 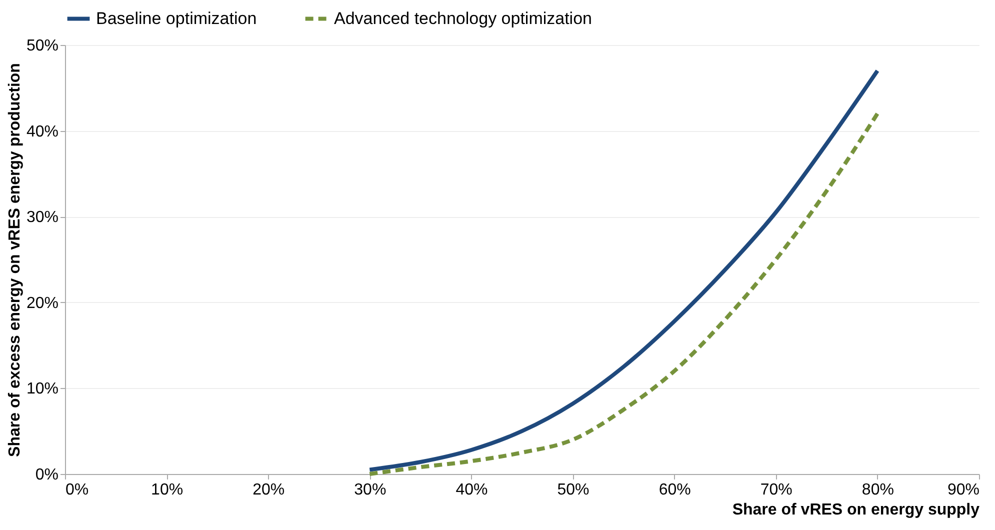 I want to click on legend-label: Advanced technology optimization, so click(x=463, y=18).